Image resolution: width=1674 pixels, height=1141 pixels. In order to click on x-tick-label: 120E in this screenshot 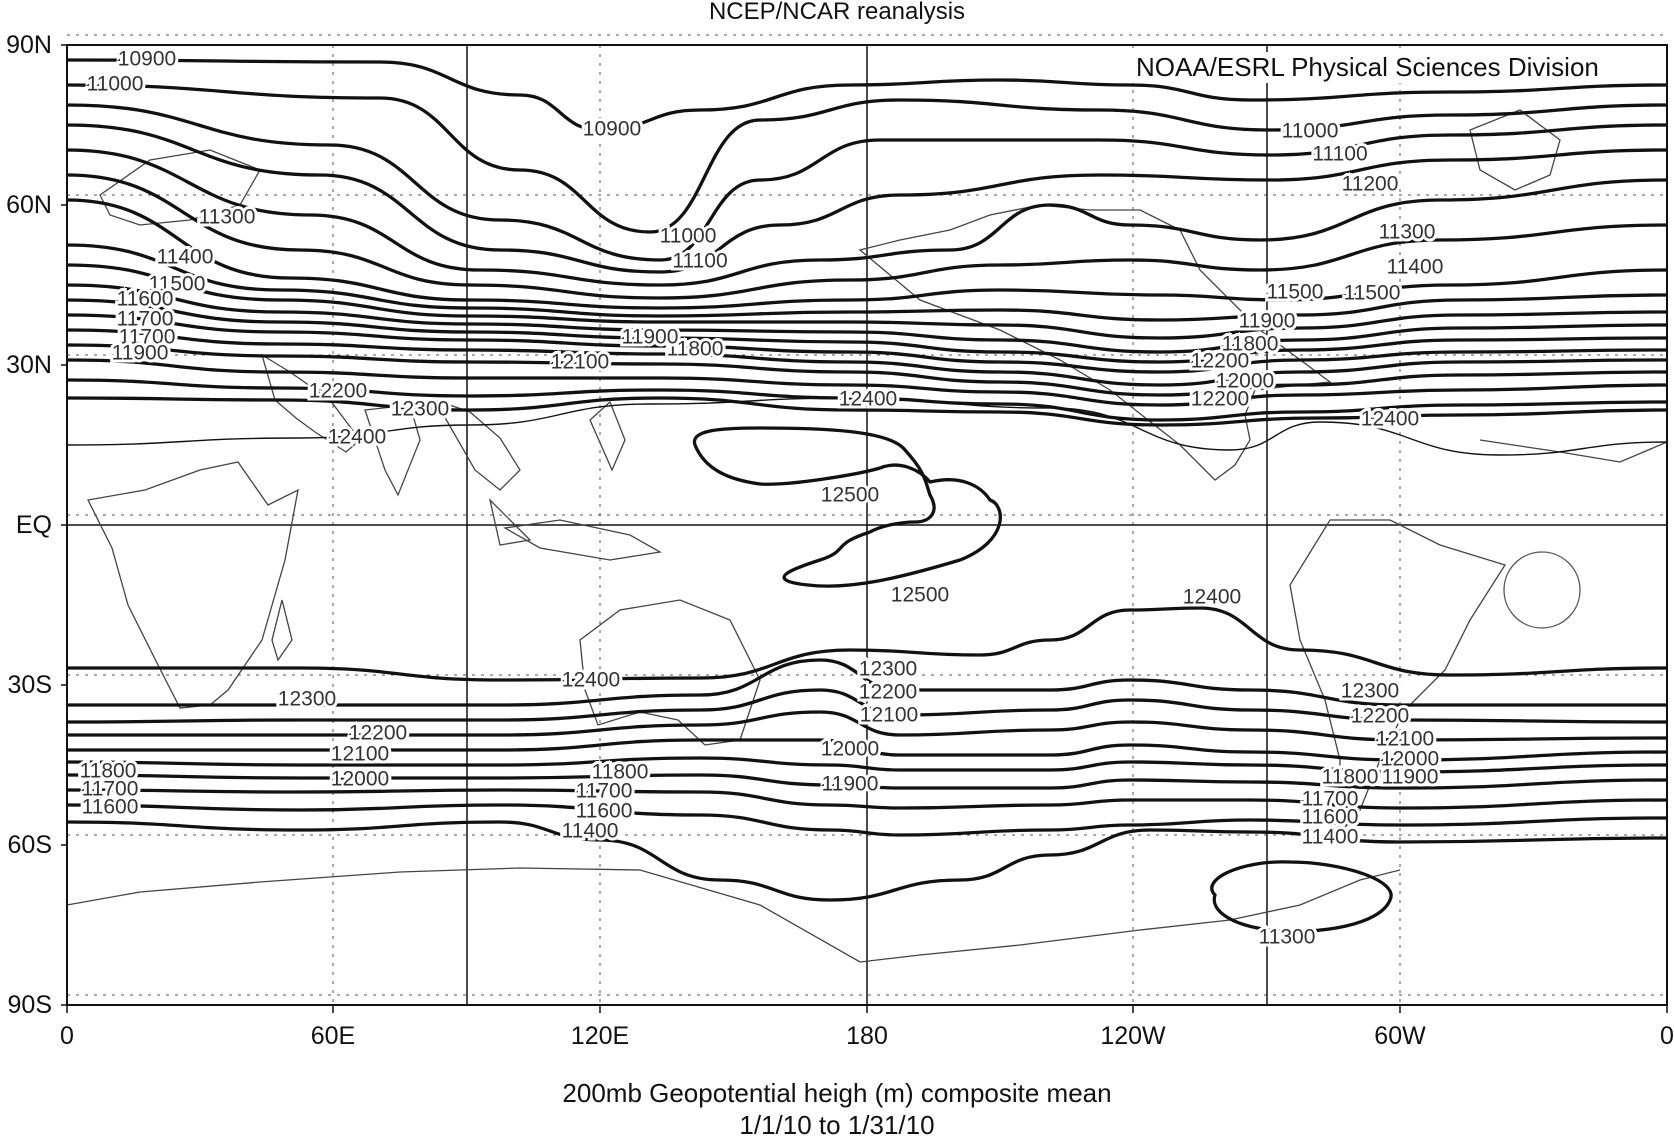, I will do `click(600, 1036)`.